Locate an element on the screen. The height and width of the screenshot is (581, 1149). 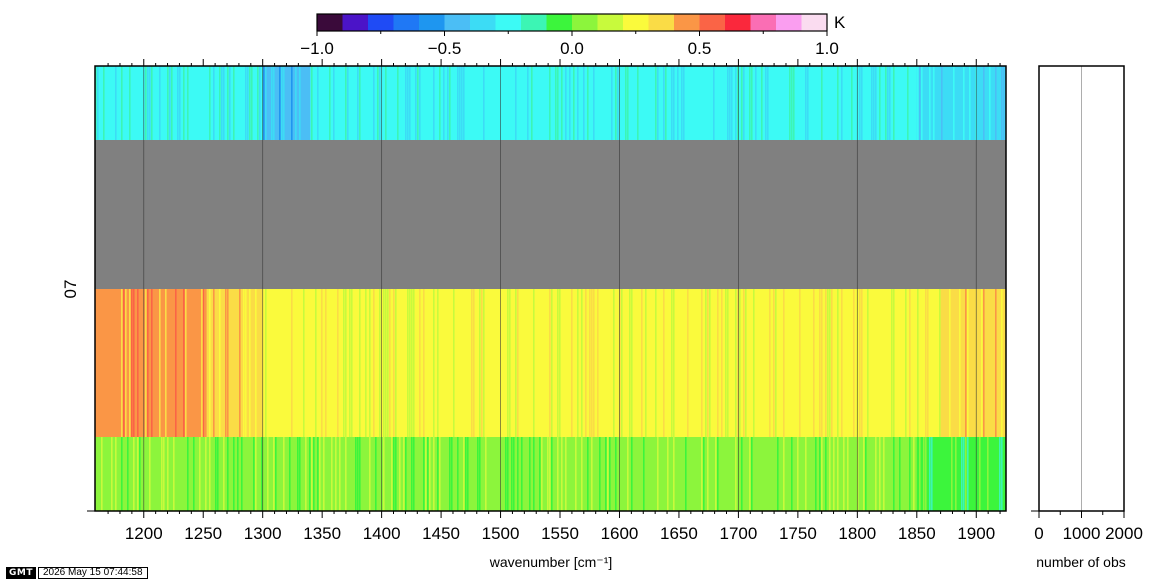
x-axis-tick-label: 1250 is located at coordinates (203, 533).